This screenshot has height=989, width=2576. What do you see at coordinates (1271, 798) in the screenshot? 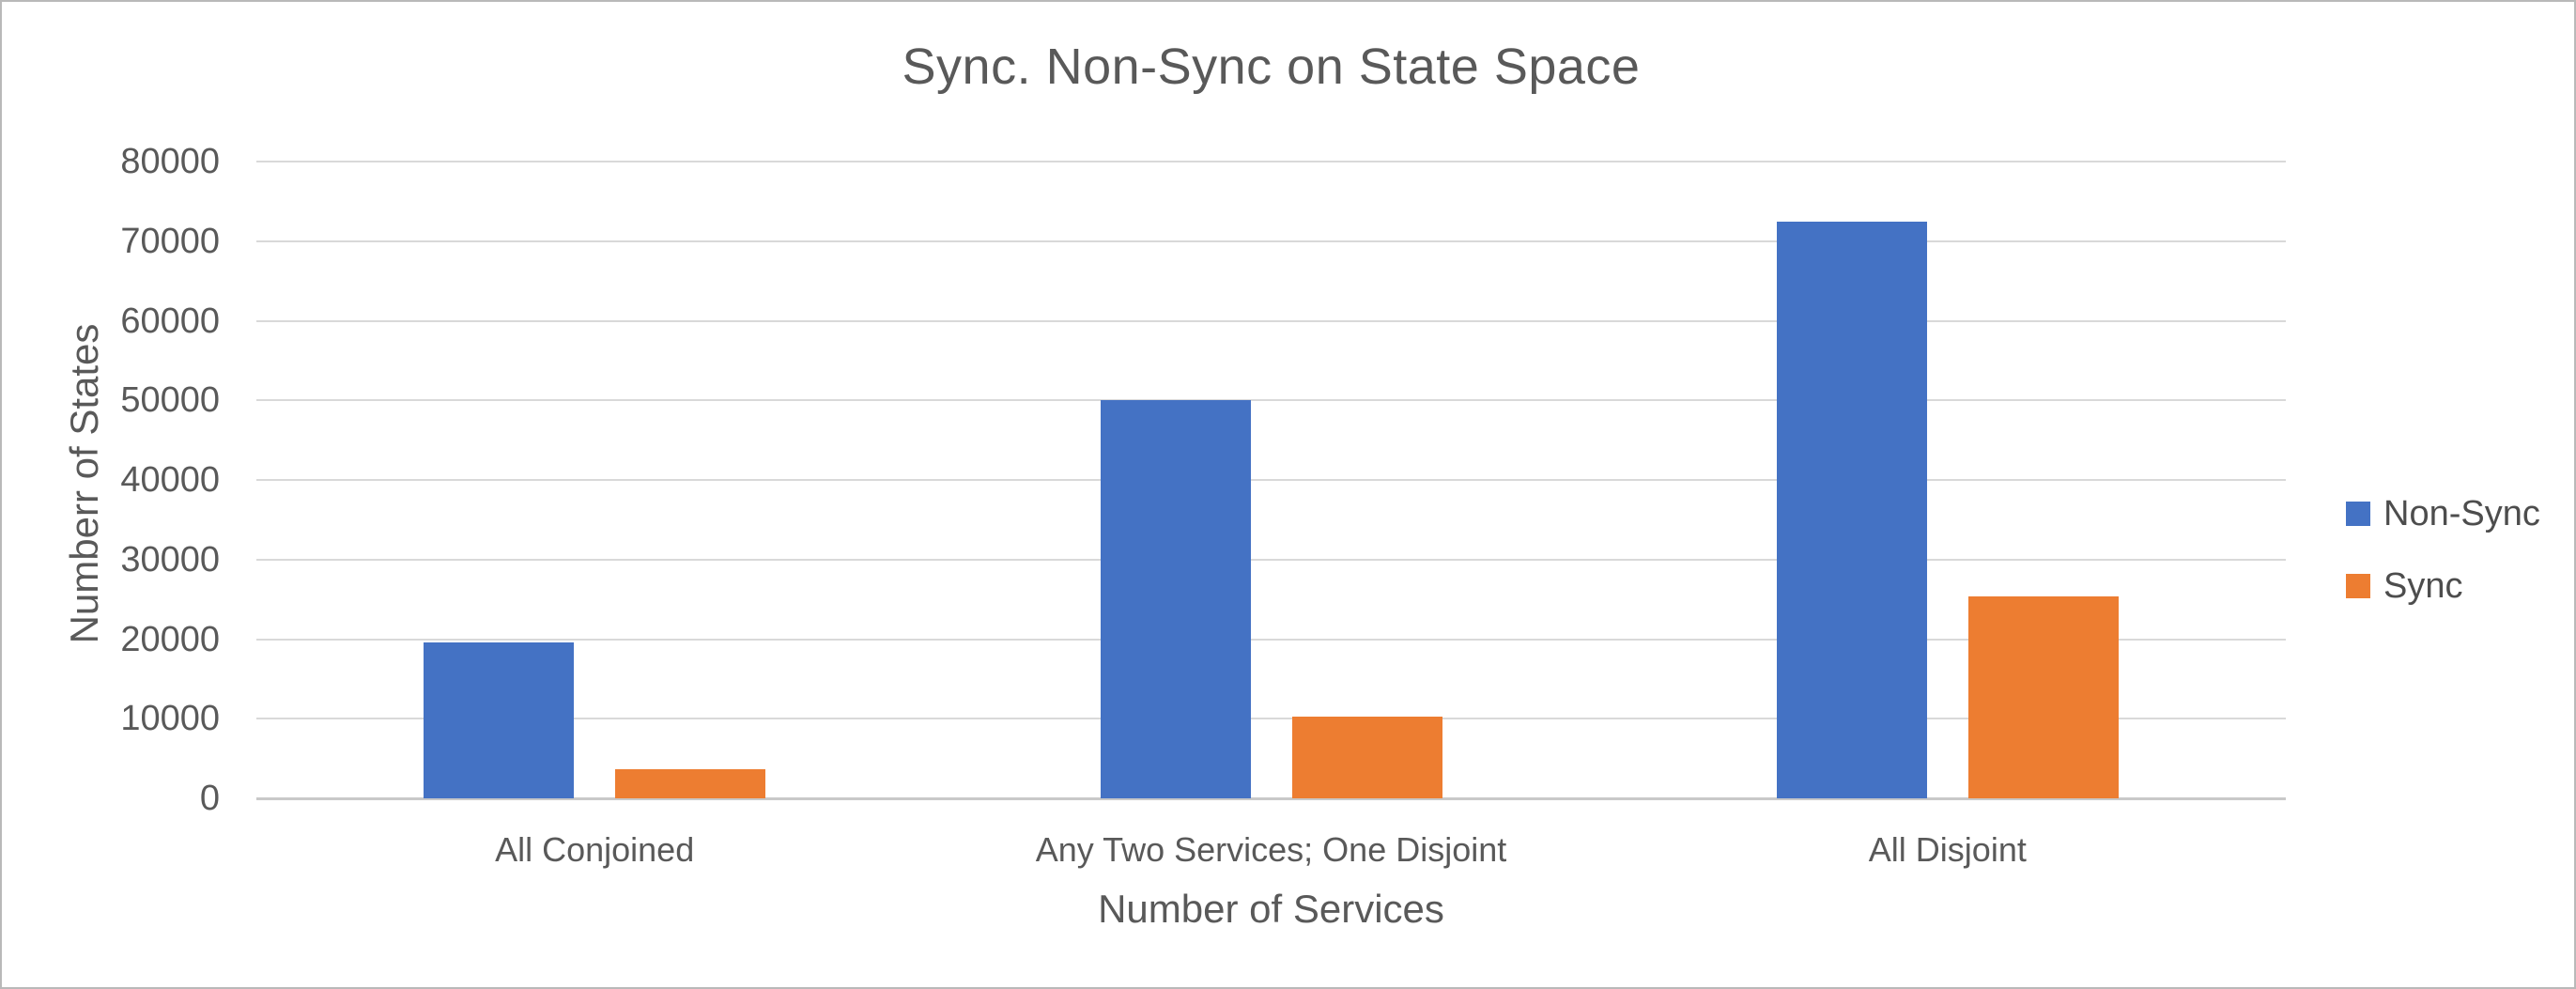
I see `x-axis-line` at bounding box center [1271, 798].